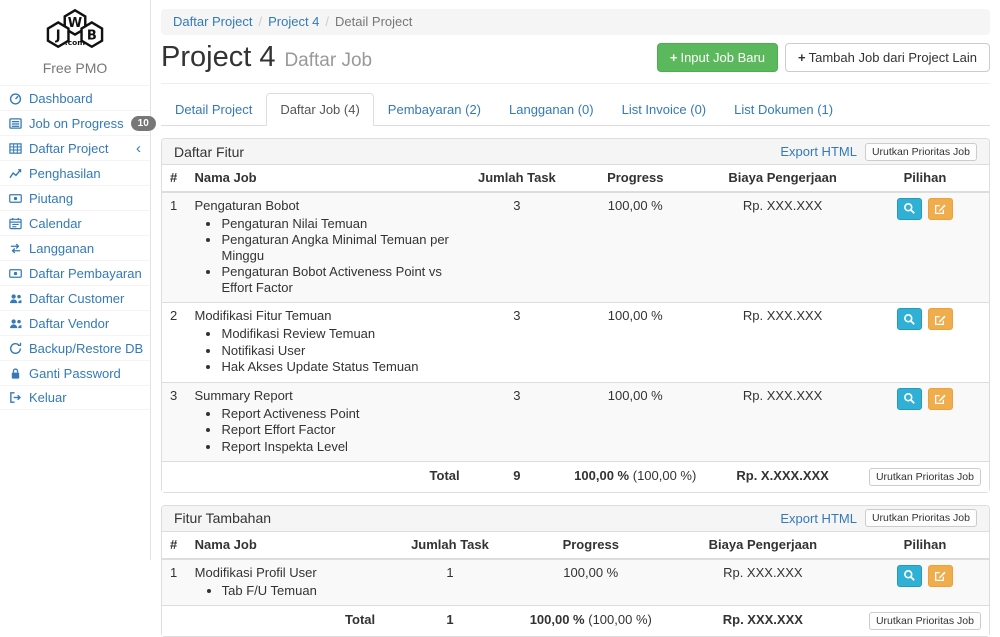  What do you see at coordinates (214, 109) in the screenshot?
I see `tab-detail-project: Detail Project` at bounding box center [214, 109].